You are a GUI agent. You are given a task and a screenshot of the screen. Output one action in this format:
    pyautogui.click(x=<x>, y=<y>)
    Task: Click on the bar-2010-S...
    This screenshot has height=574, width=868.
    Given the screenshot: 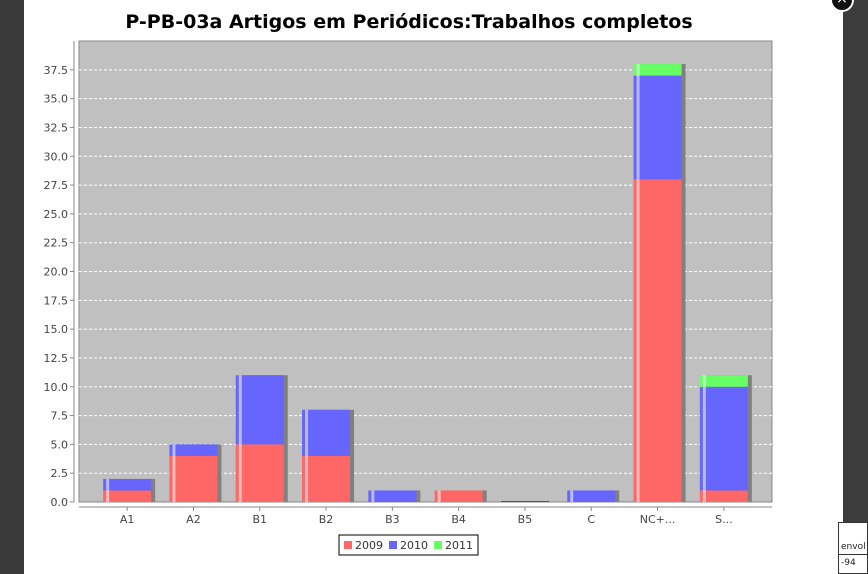 What is the action you would take?
    pyautogui.click(x=723, y=438)
    